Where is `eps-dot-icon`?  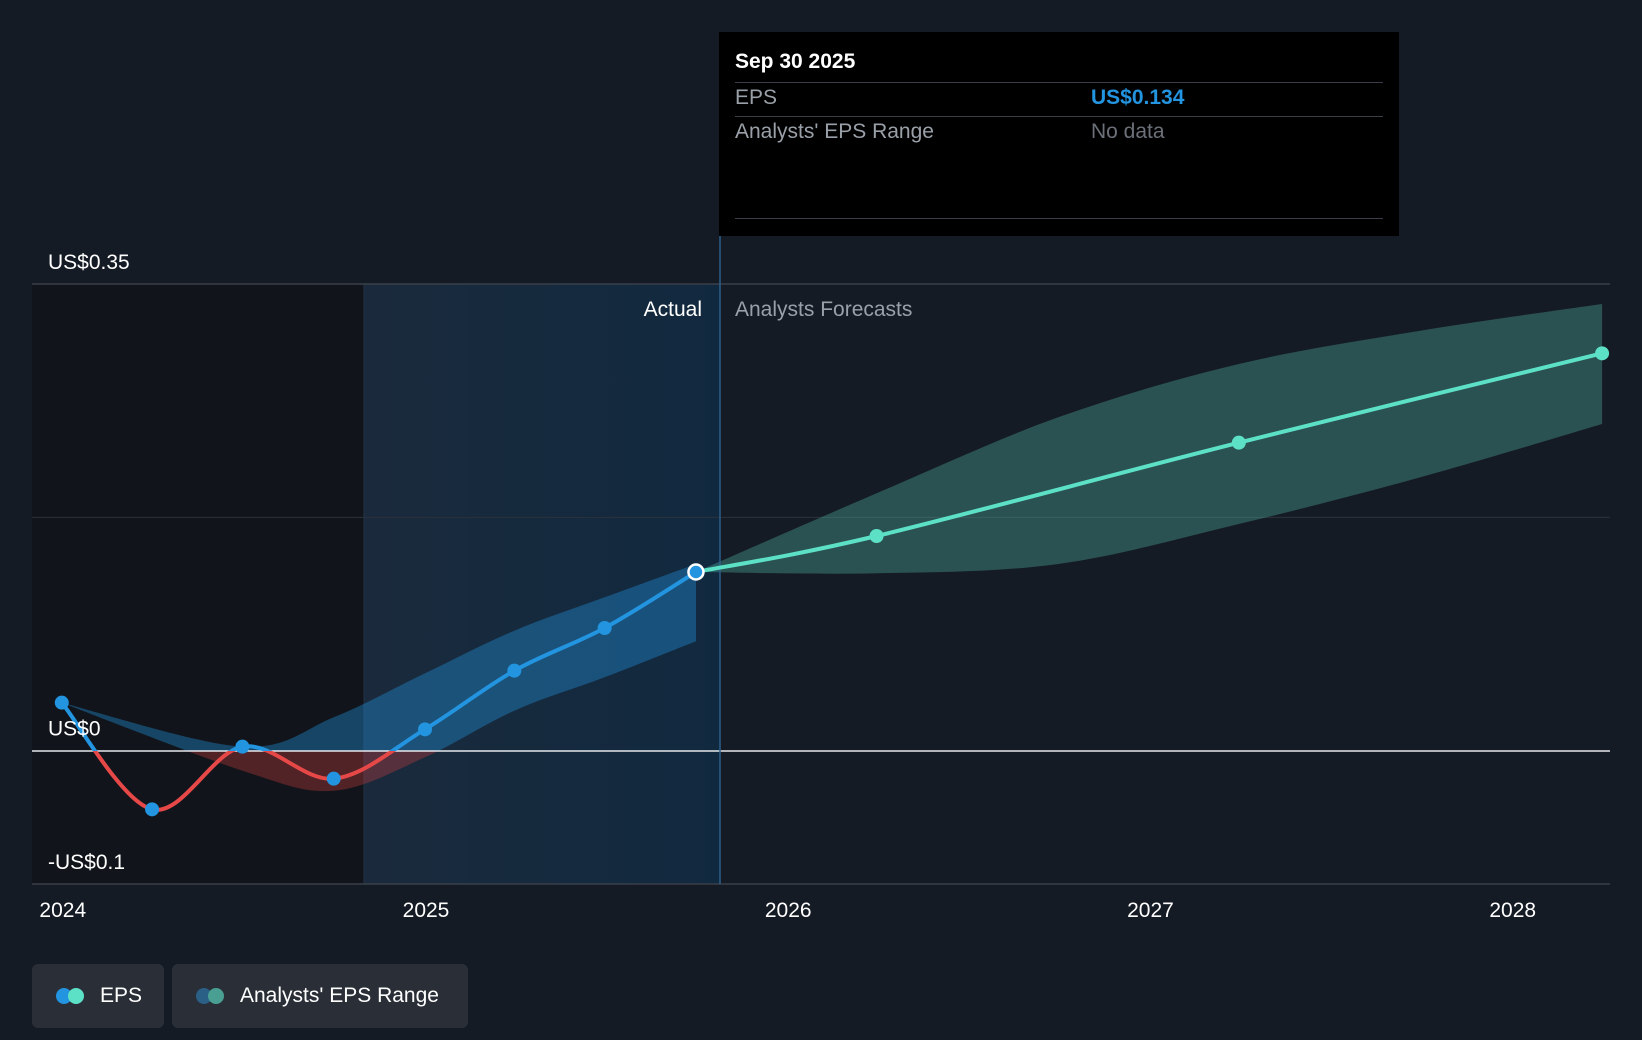
eps-dot-icon is located at coordinates (76, 996).